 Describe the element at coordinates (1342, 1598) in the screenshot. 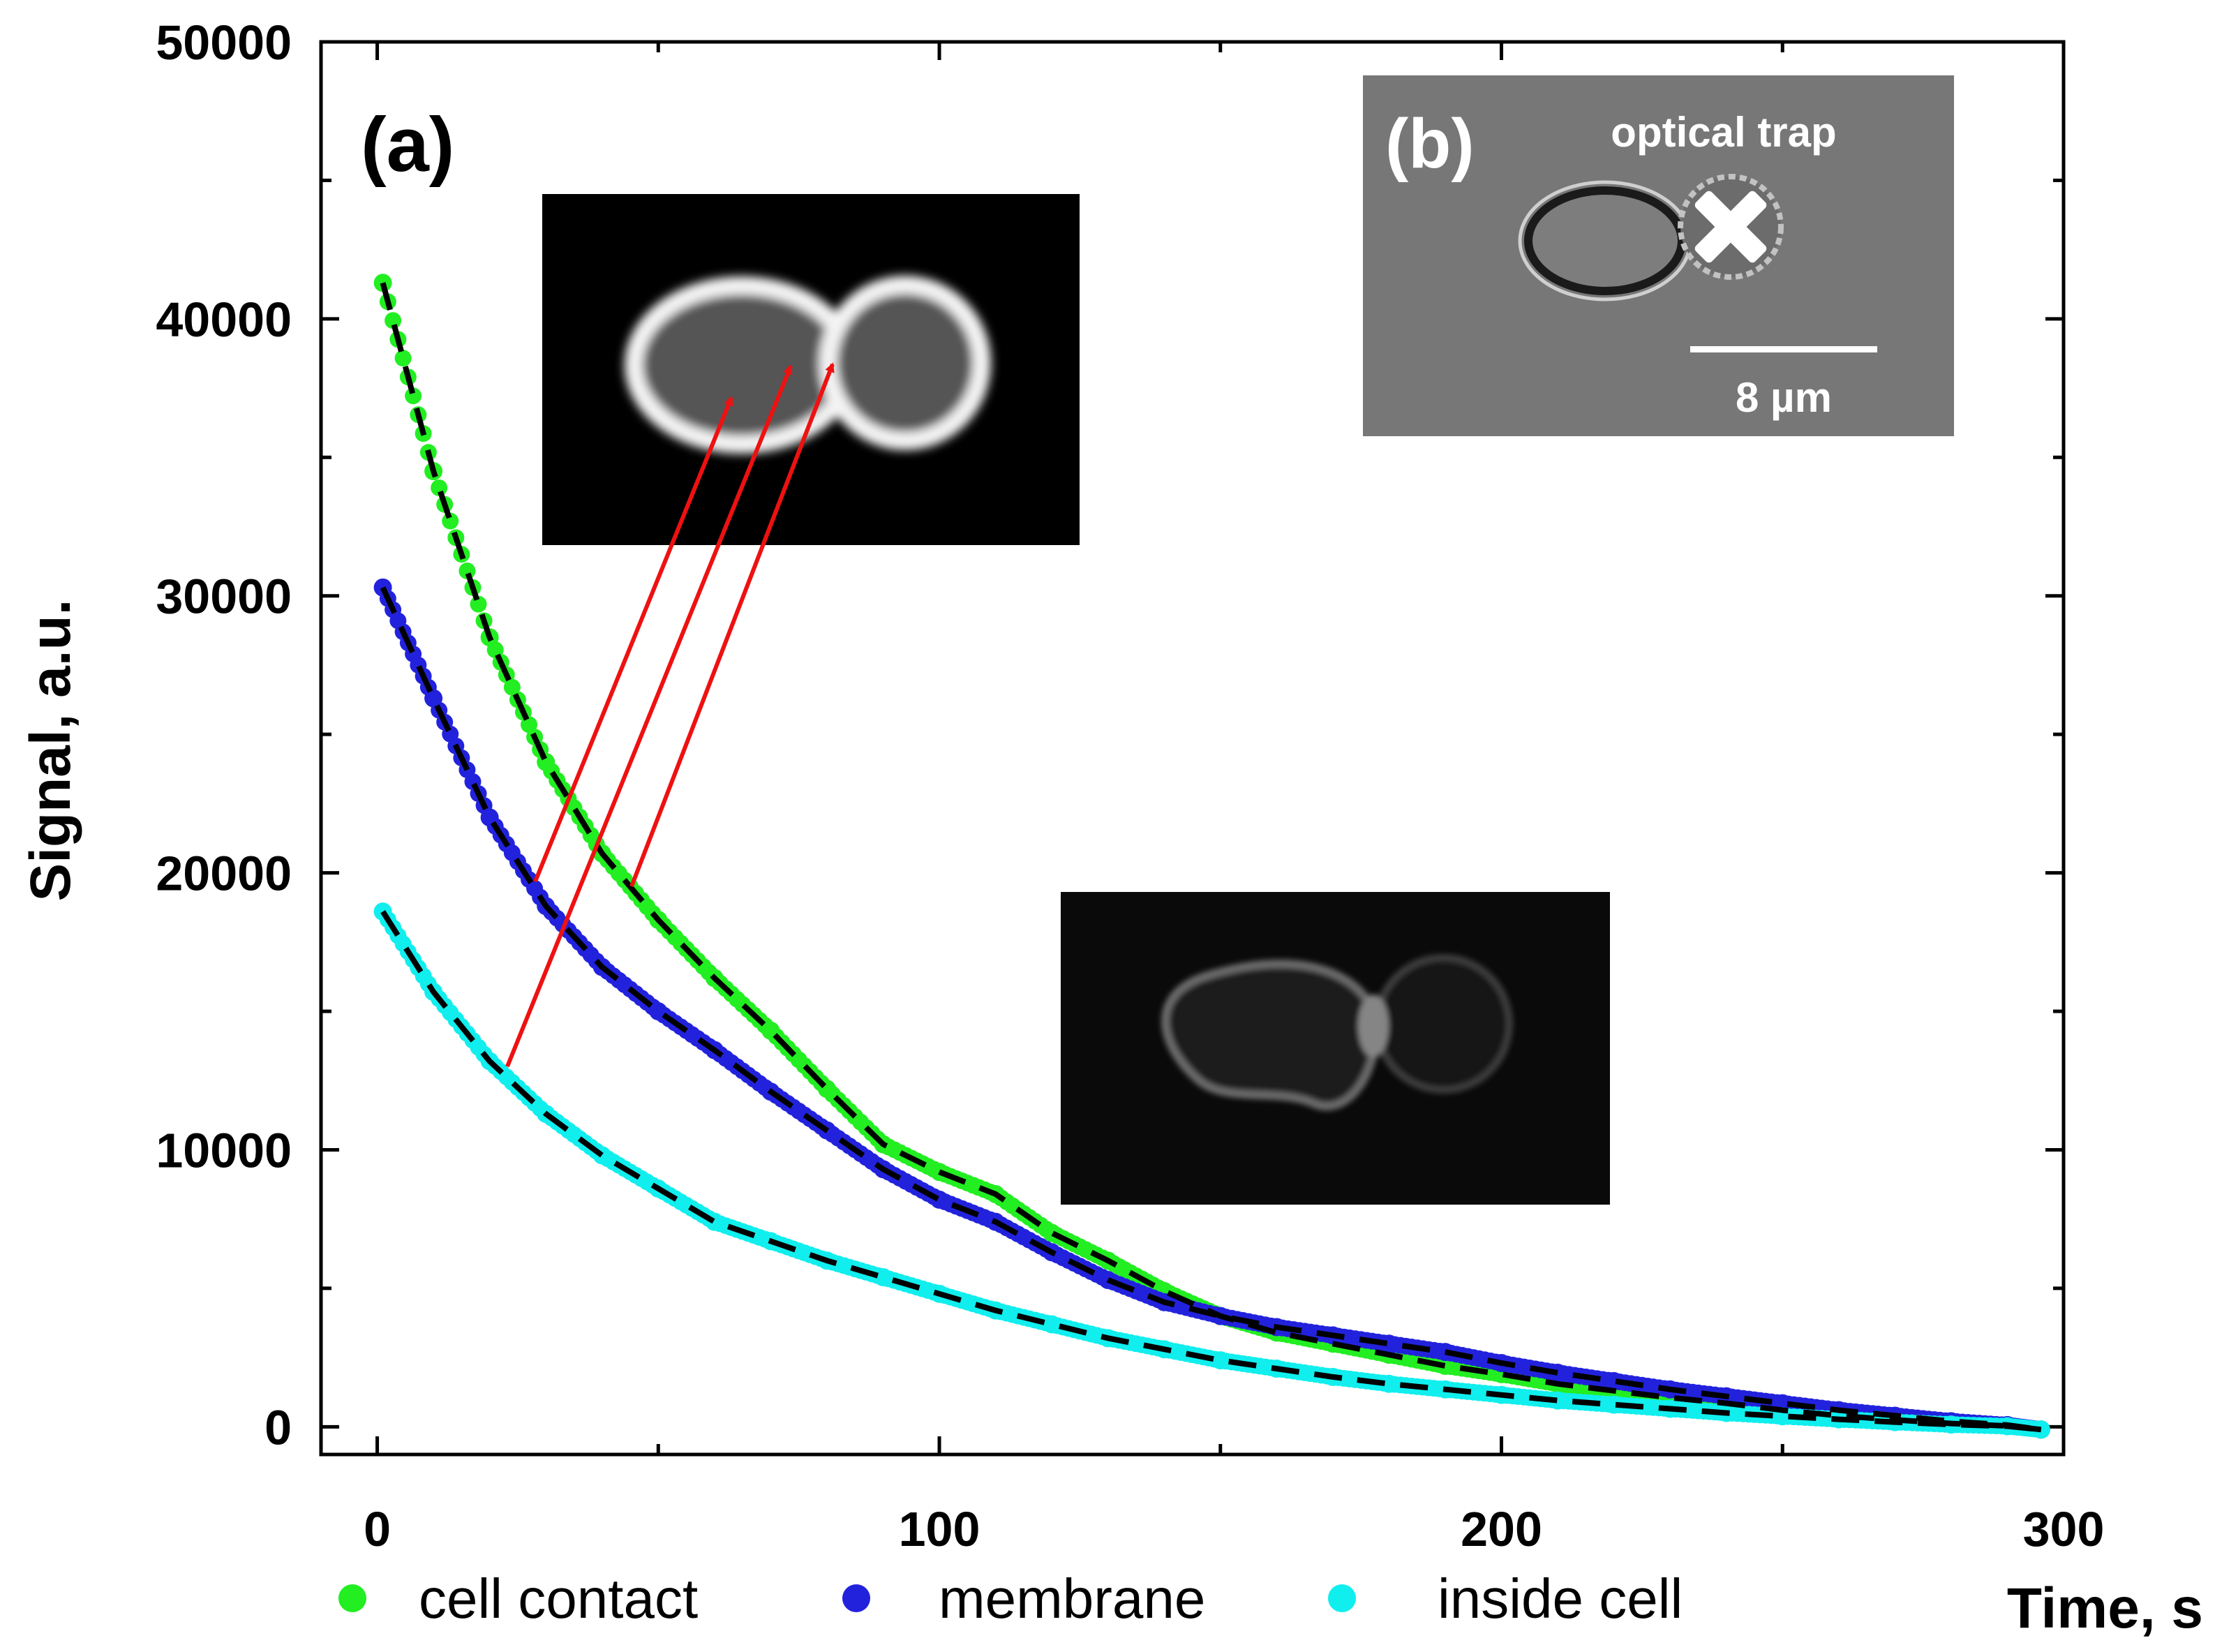

I see `legend-marker-inside-cell` at that location.